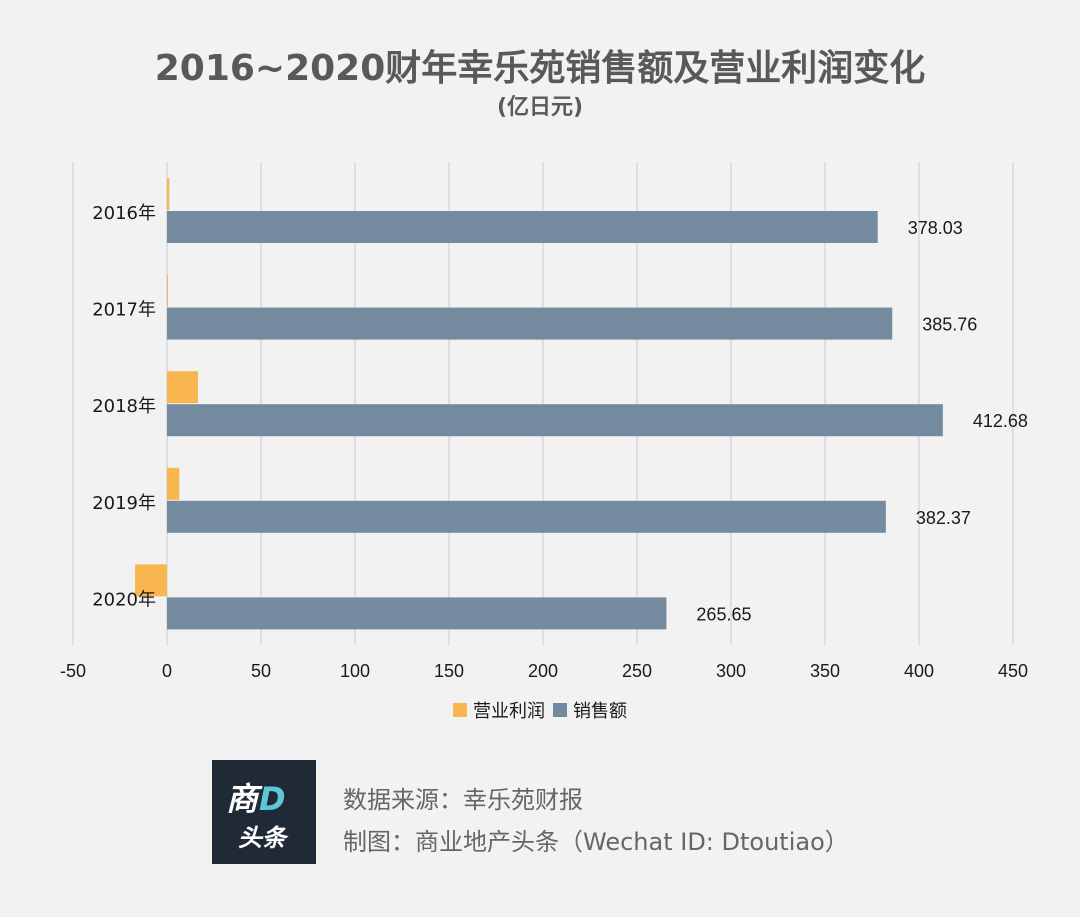 The height and width of the screenshot is (917, 1080). Describe the element at coordinates (509, 711) in the screenshot. I see `legend-label: 营业利润` at that location.